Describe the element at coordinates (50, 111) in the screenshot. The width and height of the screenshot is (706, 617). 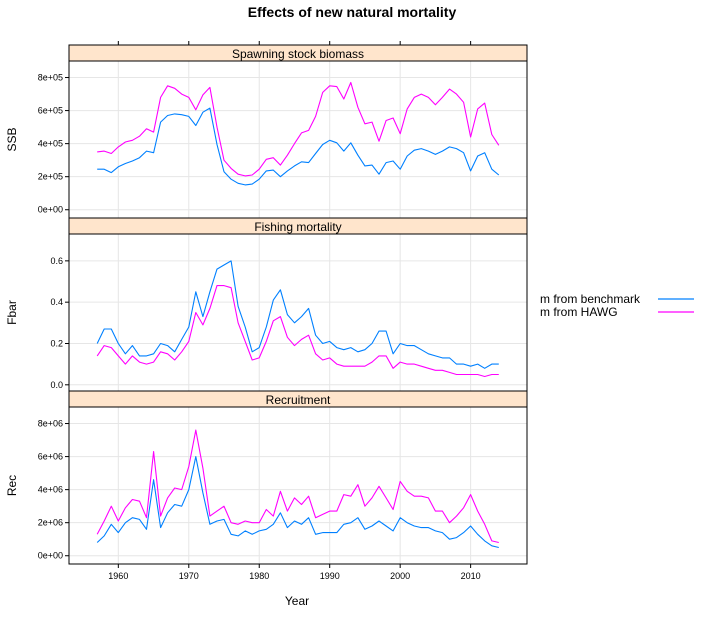
I see `y-tick-label: 6e+05` at that location.